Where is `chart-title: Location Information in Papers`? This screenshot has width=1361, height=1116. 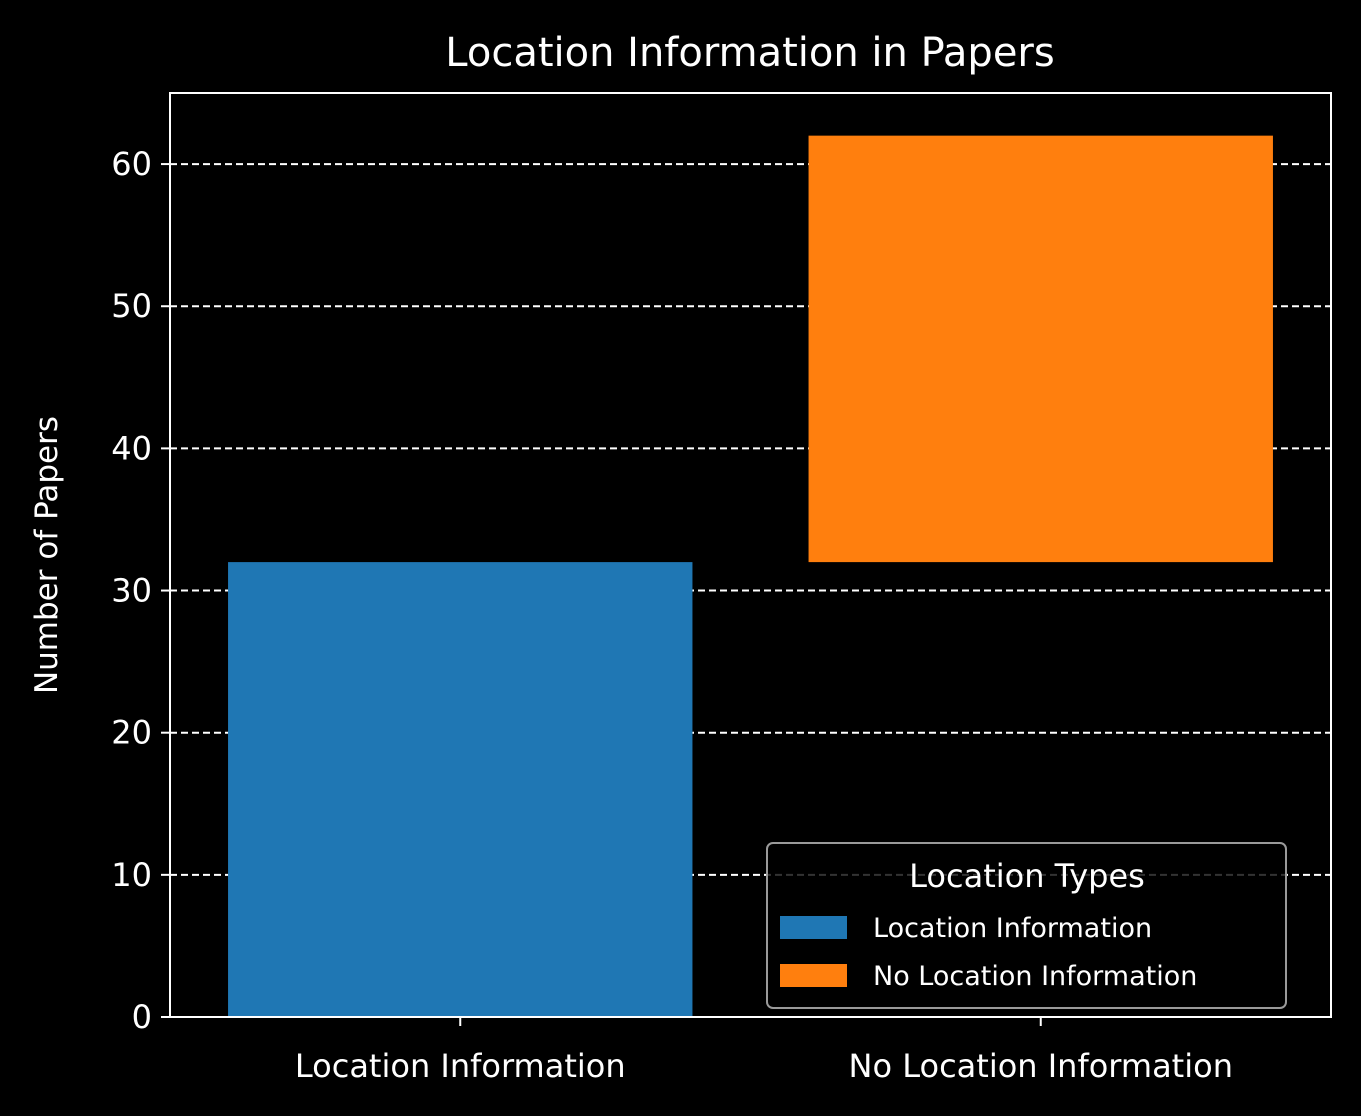 chart-title: Location Information in Papers is located at coordinates (749, 53).